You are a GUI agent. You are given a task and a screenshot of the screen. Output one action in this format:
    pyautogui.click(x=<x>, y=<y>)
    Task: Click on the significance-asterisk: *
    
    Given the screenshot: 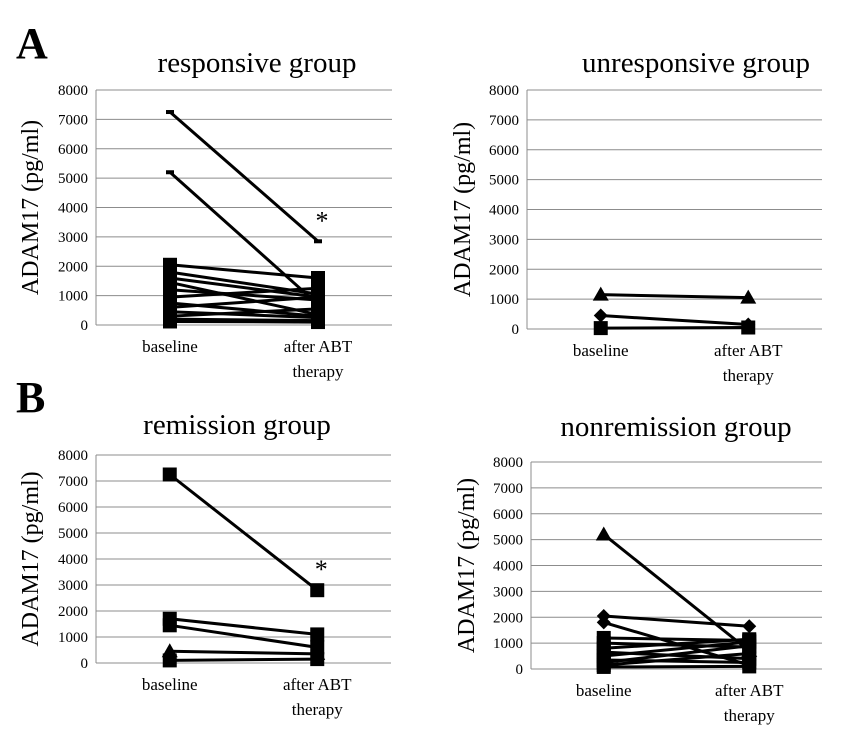 What is the action you would take?
    pyautogui.click(x=322, y=220)
    